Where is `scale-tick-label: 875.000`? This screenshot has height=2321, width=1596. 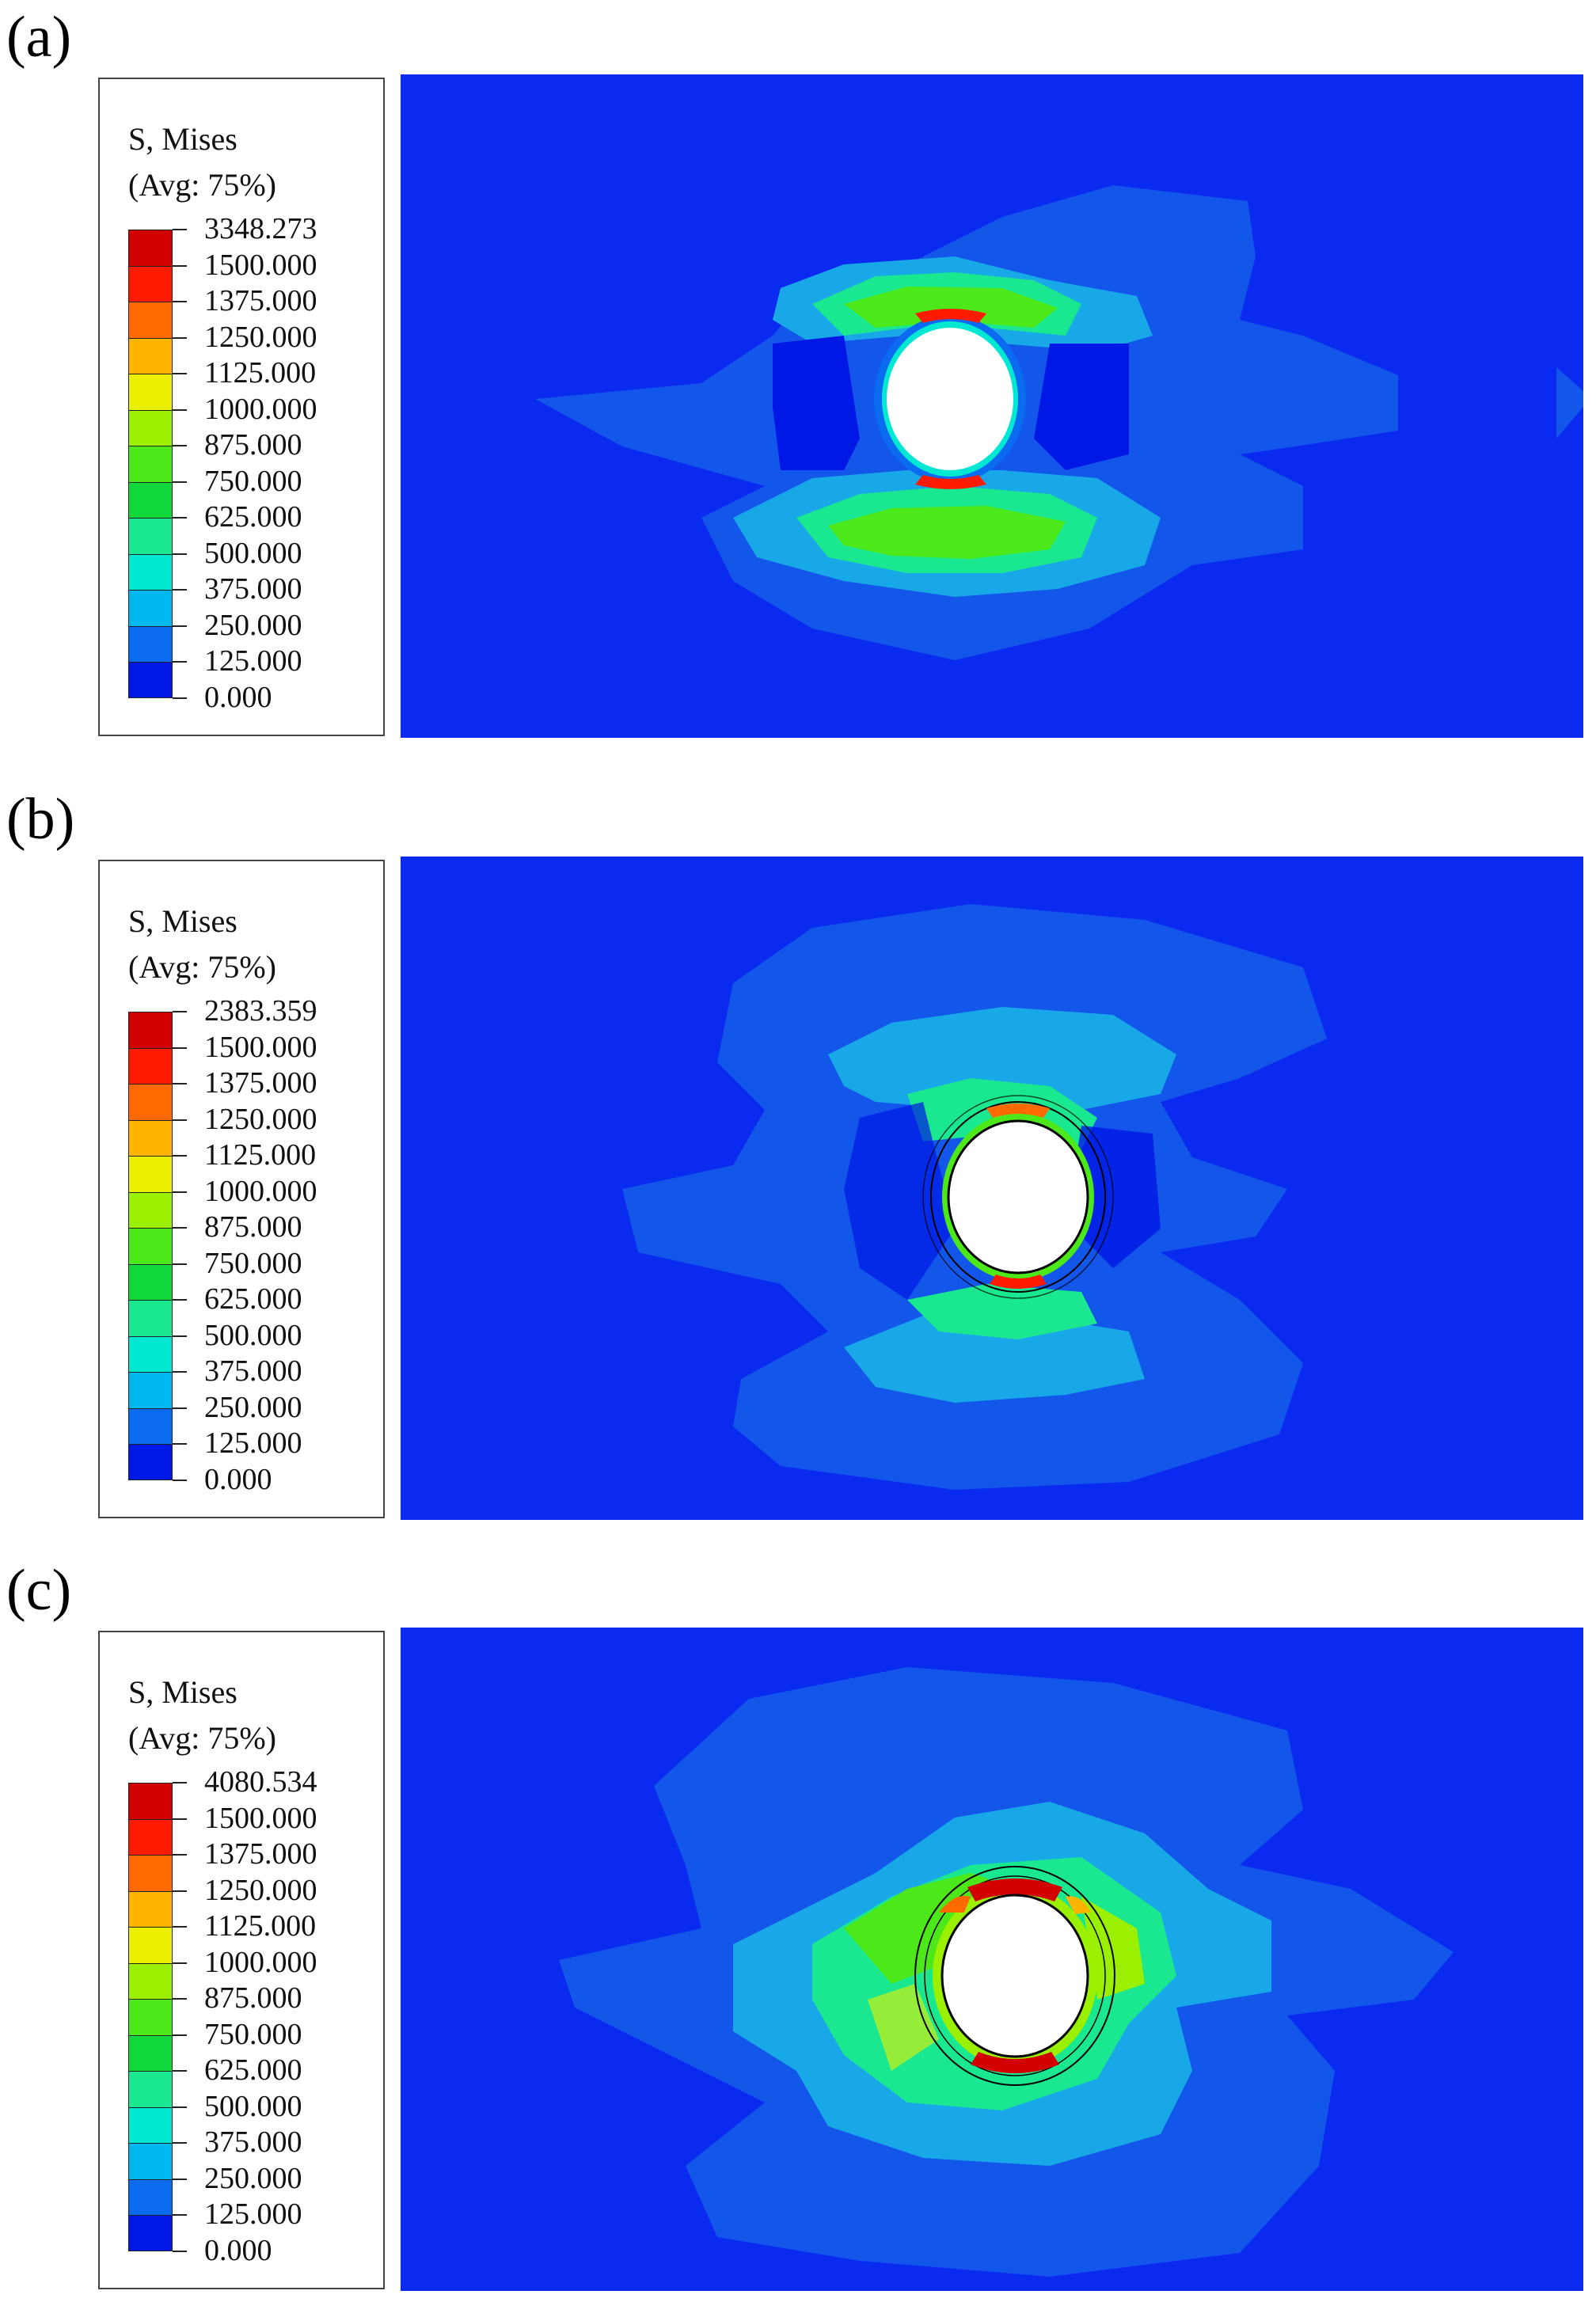
scale-tick-label: 875.000 is located at coordinates (253, 1227).